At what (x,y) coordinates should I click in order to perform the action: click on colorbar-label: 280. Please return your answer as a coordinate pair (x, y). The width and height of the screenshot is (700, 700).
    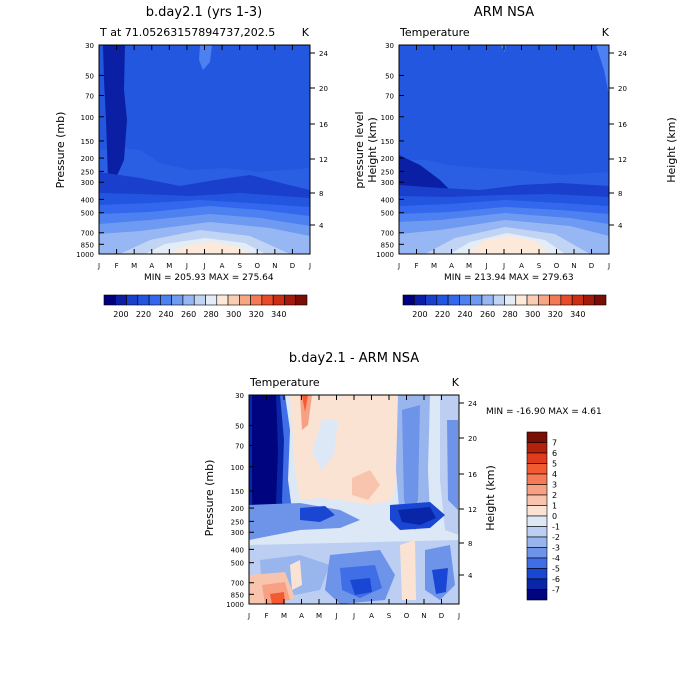
    Looking at the image, I should click on (210, 314).